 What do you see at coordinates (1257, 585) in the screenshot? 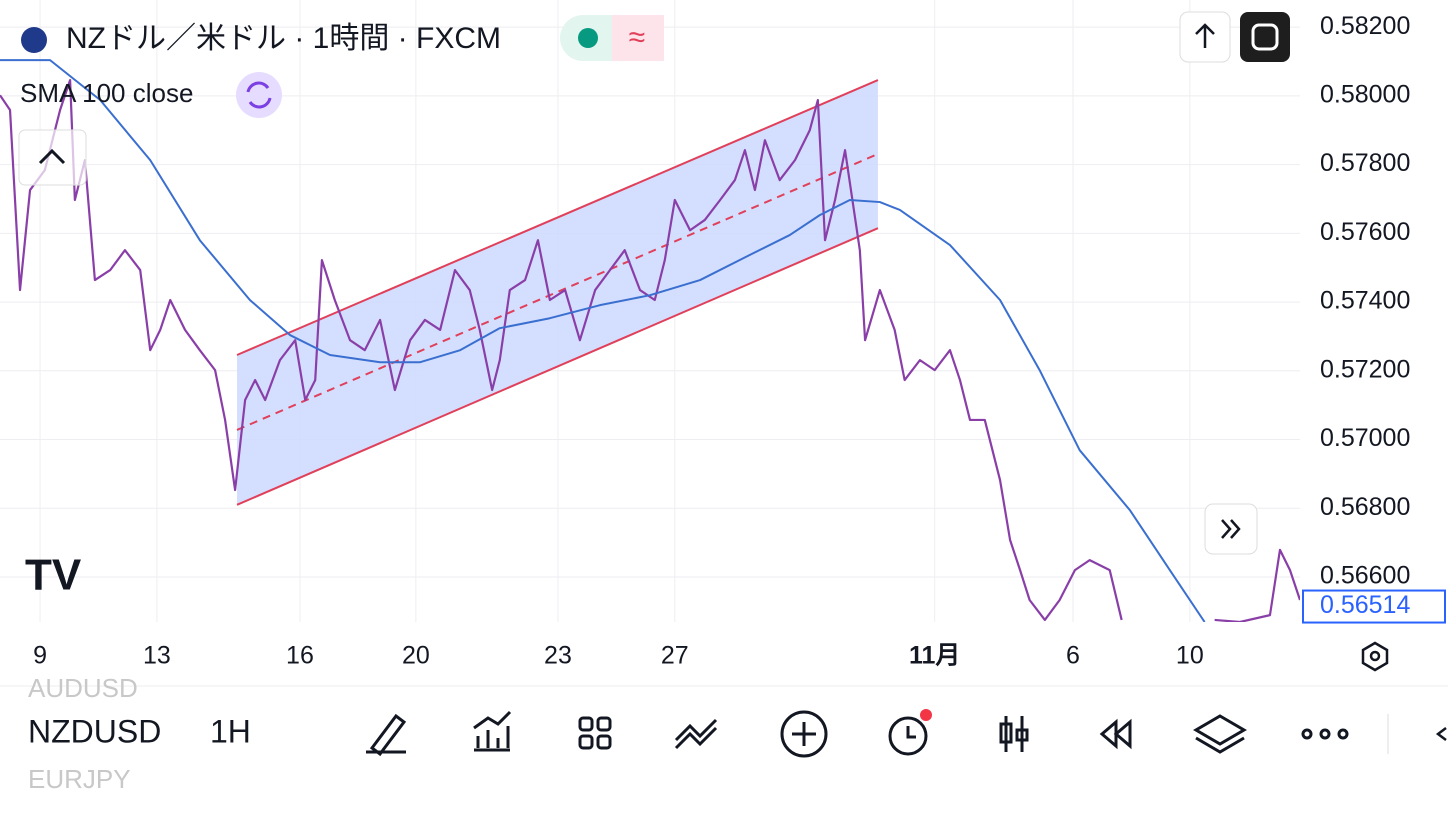
I see `price-line` at bounding box center [1257, 585].